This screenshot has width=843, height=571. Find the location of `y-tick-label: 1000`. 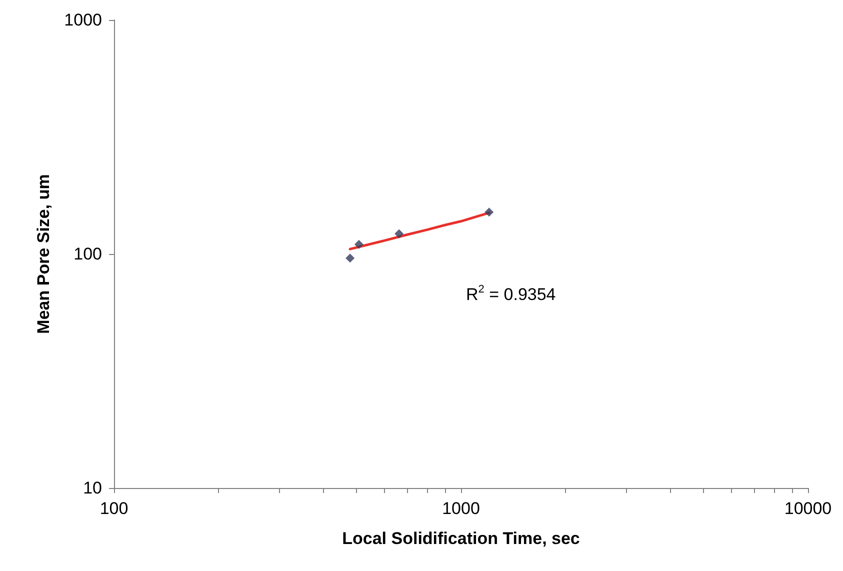

y-tick-label: 1000 is located at coordinates (83, 20).